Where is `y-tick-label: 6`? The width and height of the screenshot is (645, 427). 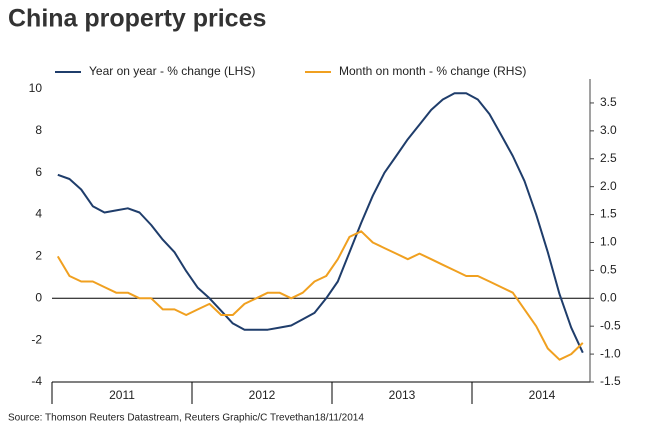
y-tick-label: 6 is located at coordinates (38, 172).